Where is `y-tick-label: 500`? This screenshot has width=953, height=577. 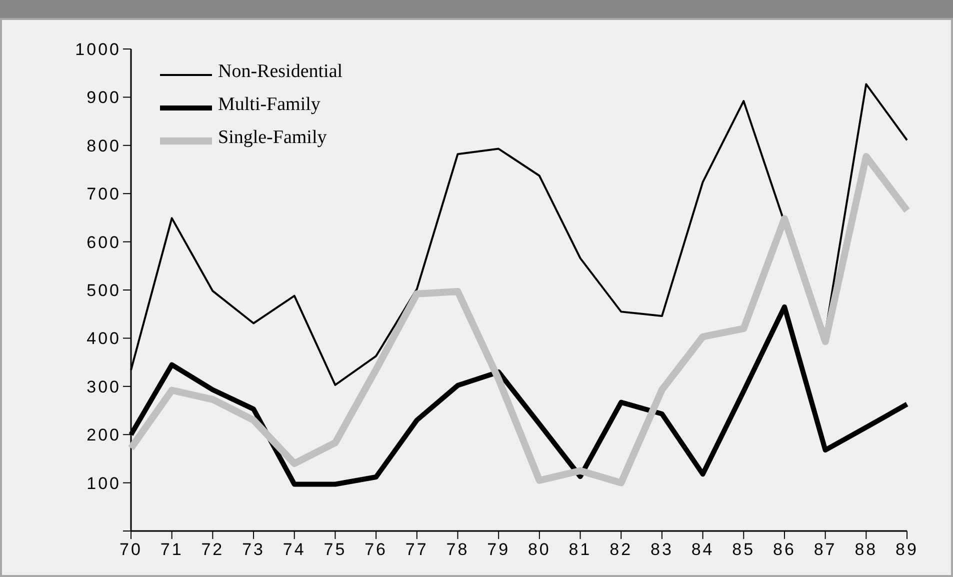
y-tick-label: 500 is located at coordinates (103, 290).